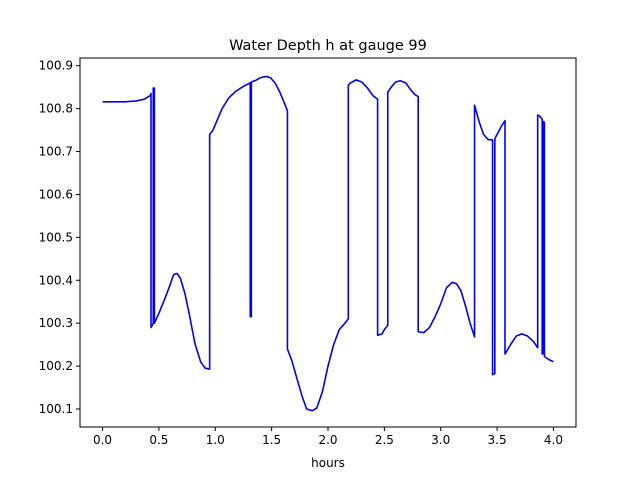 The width and height of the screenshot is (640, 480). Describe the element at coordinates (158, 440) in the screenshot. I see `x-tick-label: 0.5` at that location.